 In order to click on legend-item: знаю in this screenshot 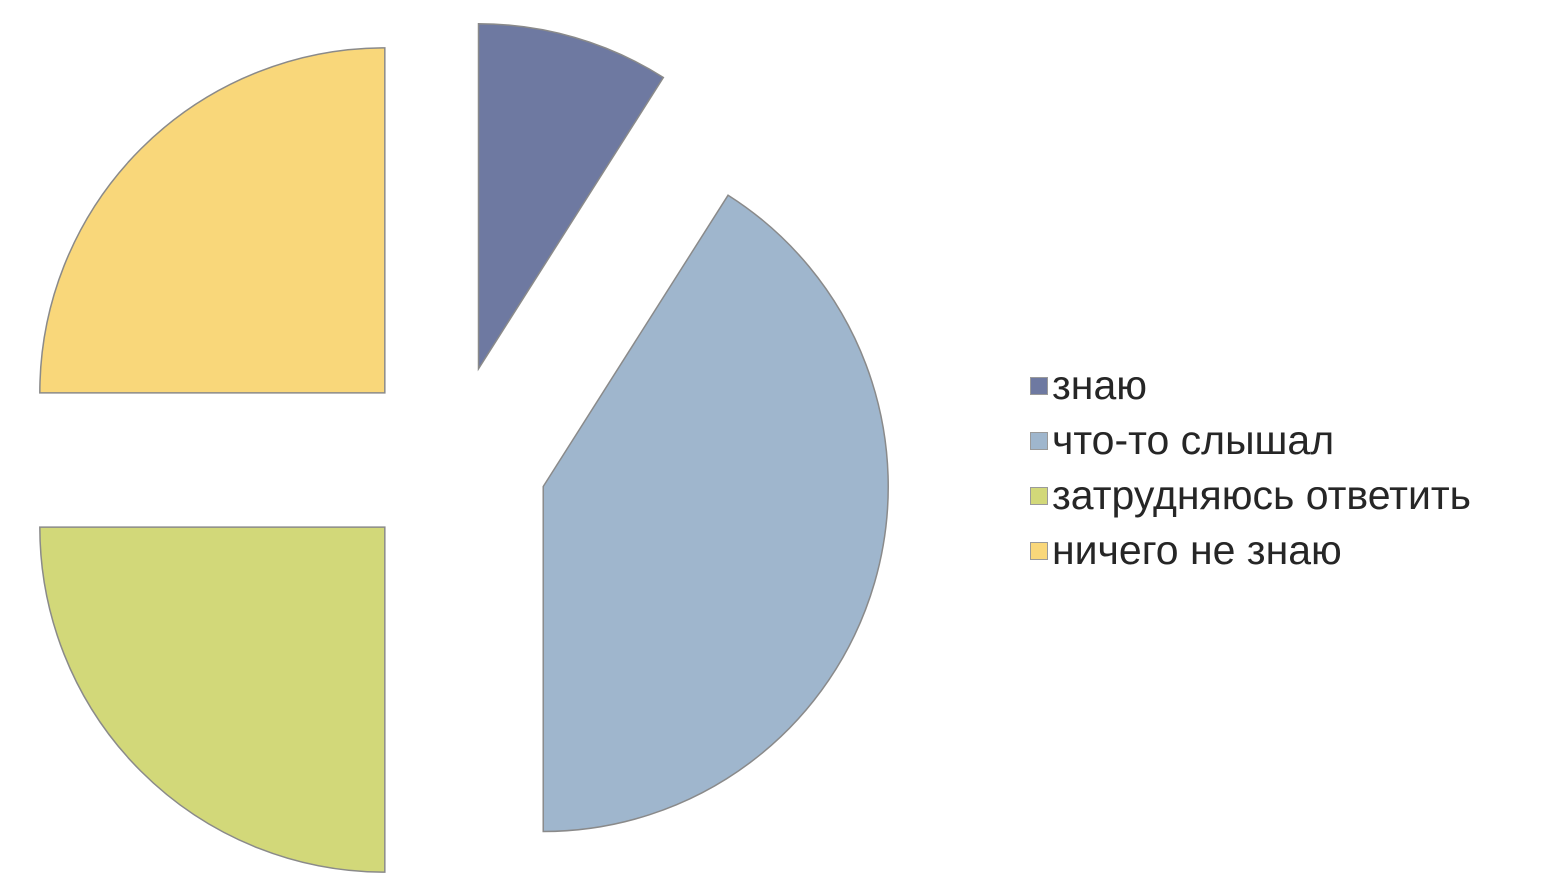, I will do `click(1250, 385)`.